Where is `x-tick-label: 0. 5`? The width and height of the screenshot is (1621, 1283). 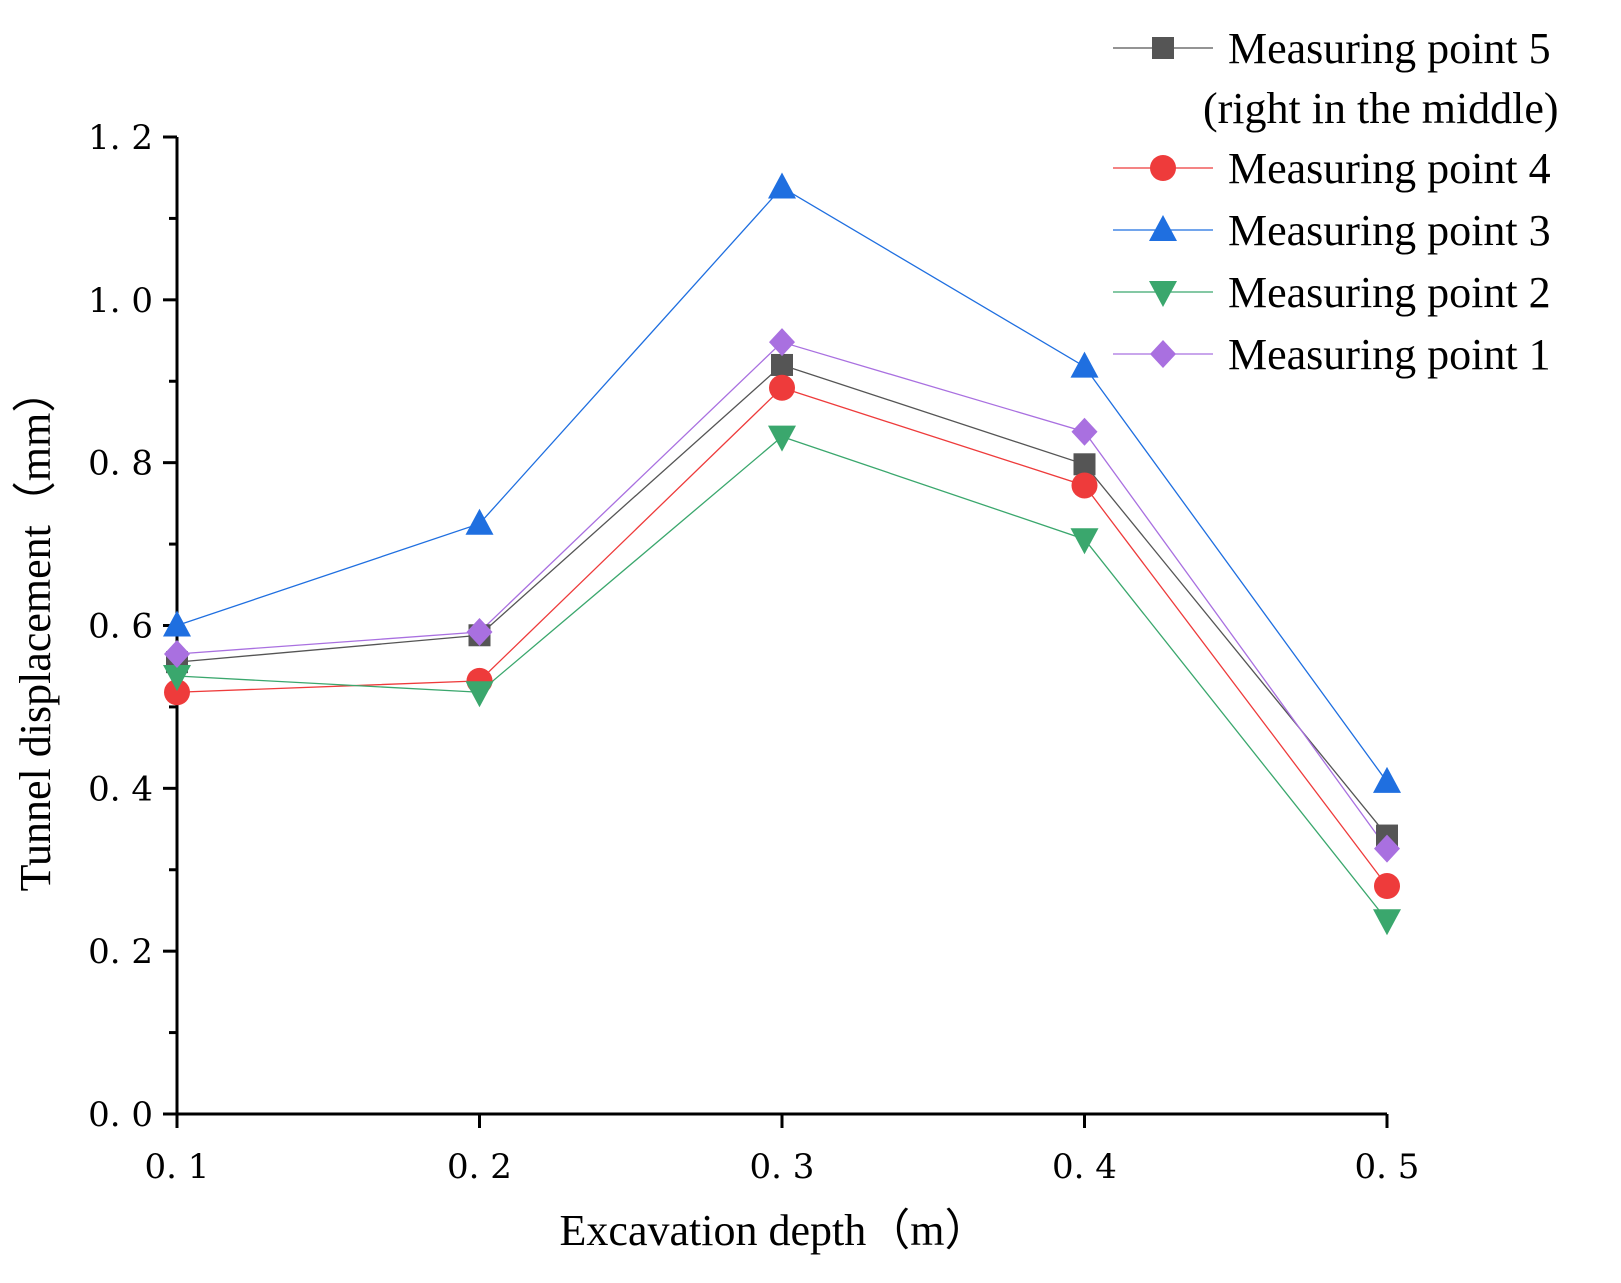 x-tick-label: 0. 5 is located at coordinates (1387, 1167).